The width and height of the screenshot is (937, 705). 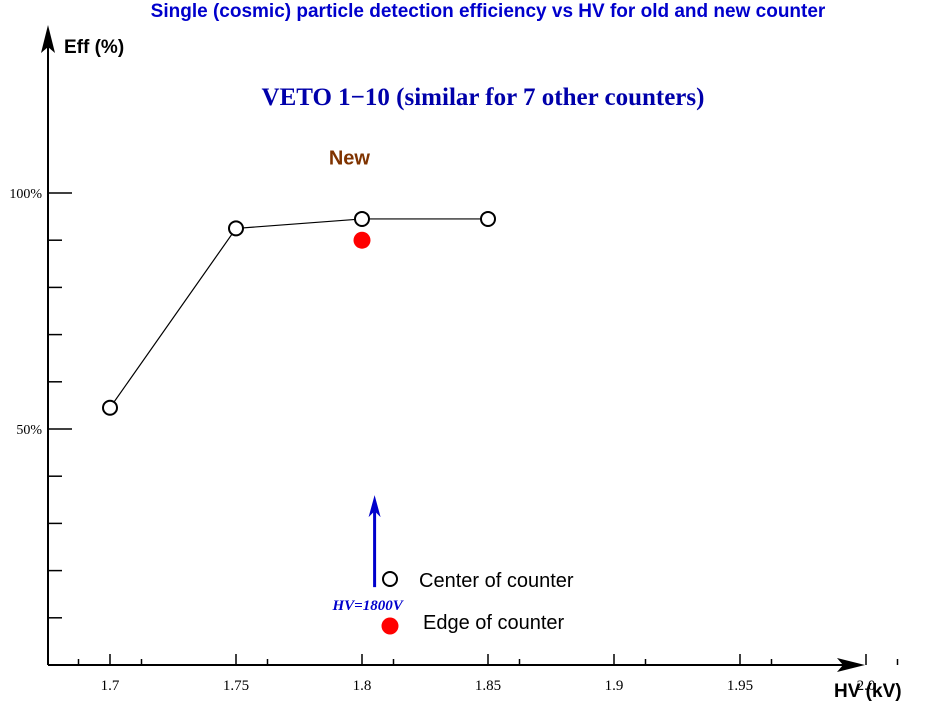 I want to click on hv-arrowhead, so click(x=374, y=506).